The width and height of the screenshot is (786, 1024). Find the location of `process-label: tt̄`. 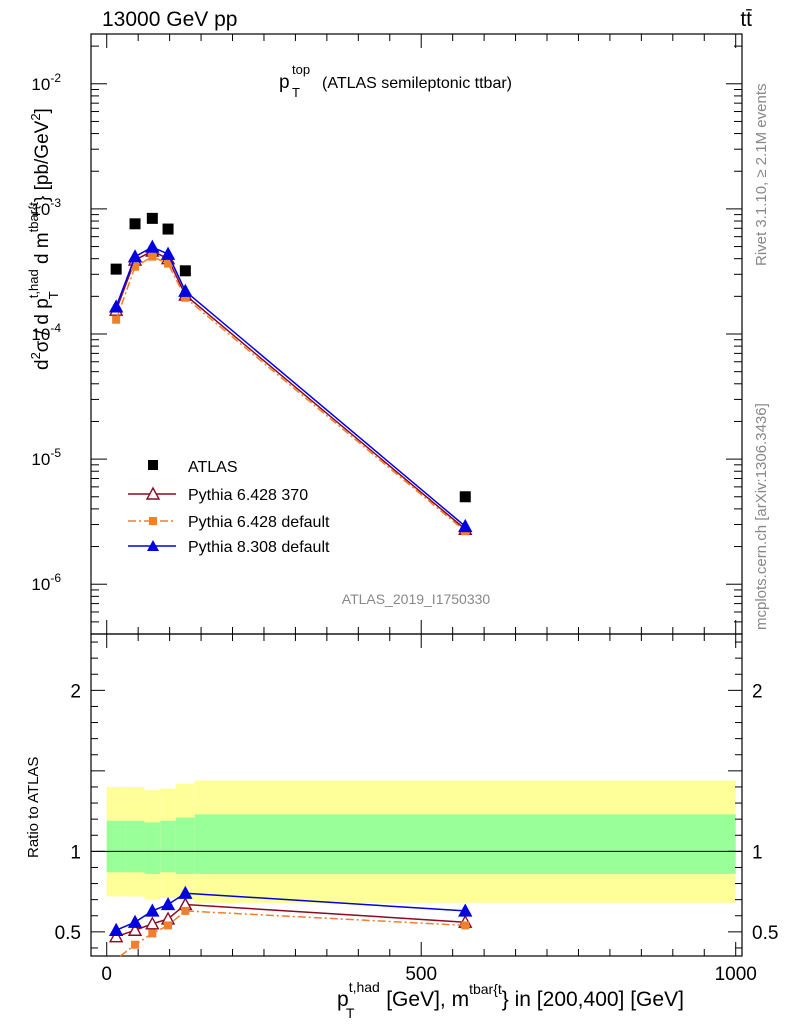

process-label: tt̄ is located at coordinates (746, 19).